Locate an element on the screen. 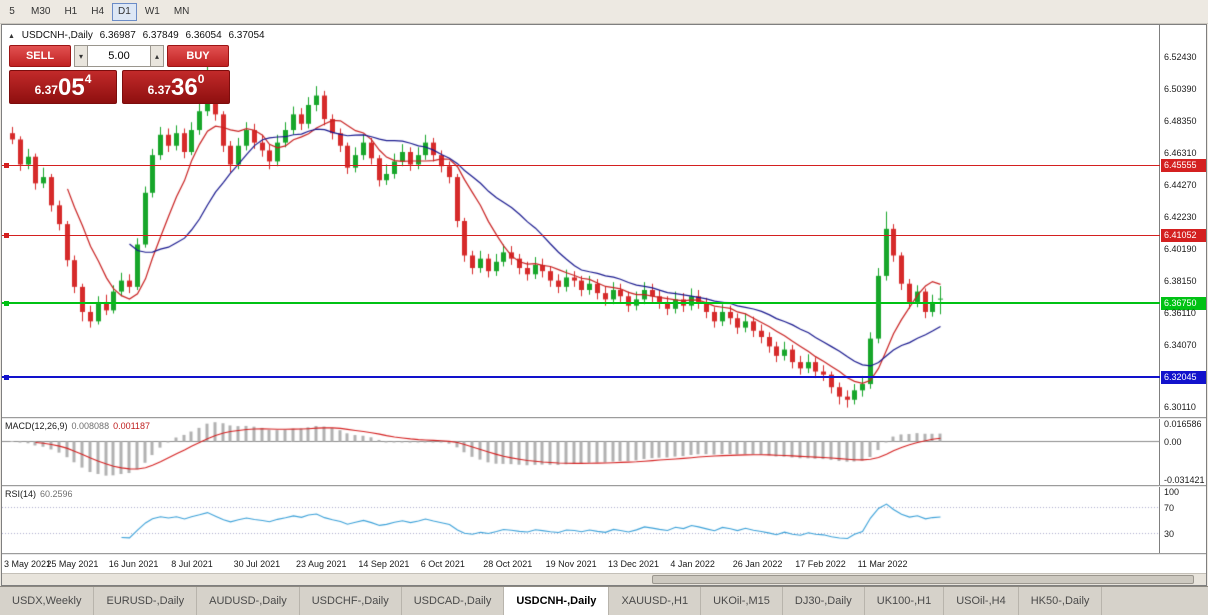 The height and width of the screenshot is (615, 1208). timeframe-toolbar: 5 M30 H1 H4 D1 W1 MN is located at coordinates (604, 12).